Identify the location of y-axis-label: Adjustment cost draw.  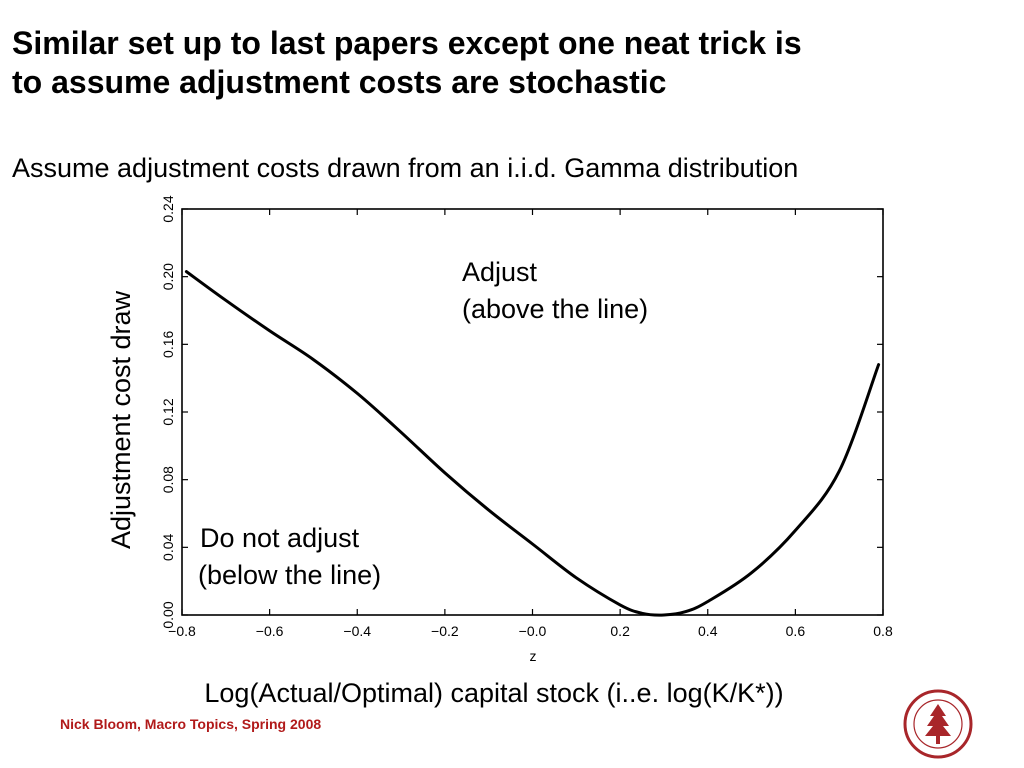
(121, 419).